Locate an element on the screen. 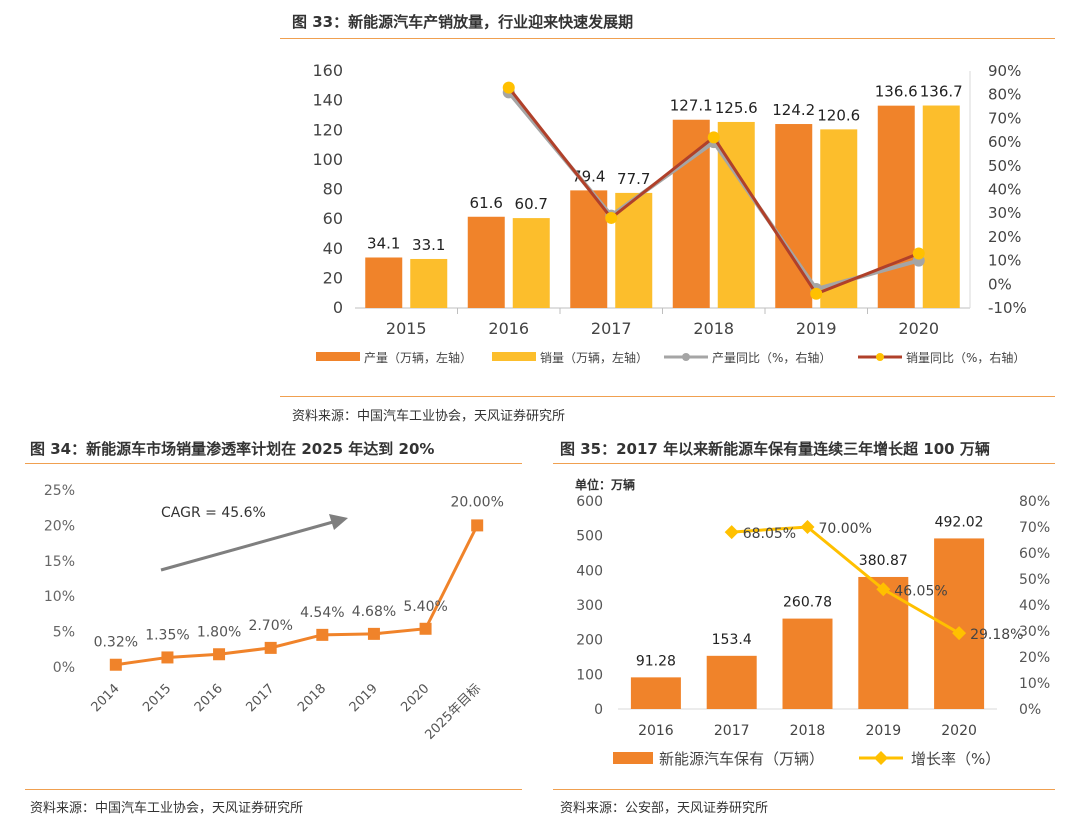 This screenshot has height=819, width=1080. fig33-x-tick-label: 2015 is located at coordinates (406, 328).